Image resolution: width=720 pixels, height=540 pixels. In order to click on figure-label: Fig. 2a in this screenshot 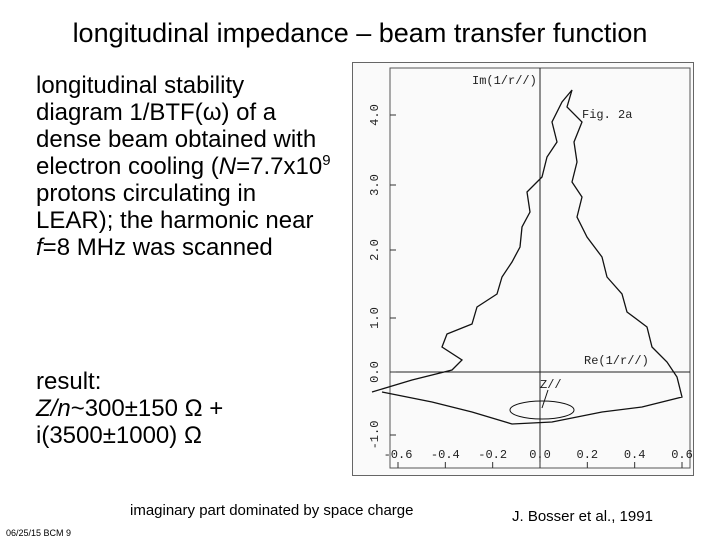, I will do `click(607, 115)`.